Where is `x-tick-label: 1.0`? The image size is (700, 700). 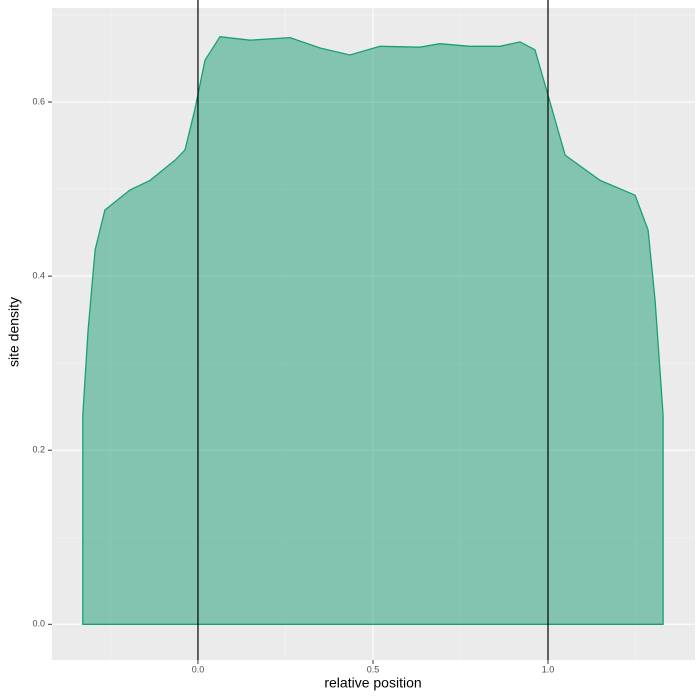 x-tick-label: 1.0 is located at coordinates (548, 669).